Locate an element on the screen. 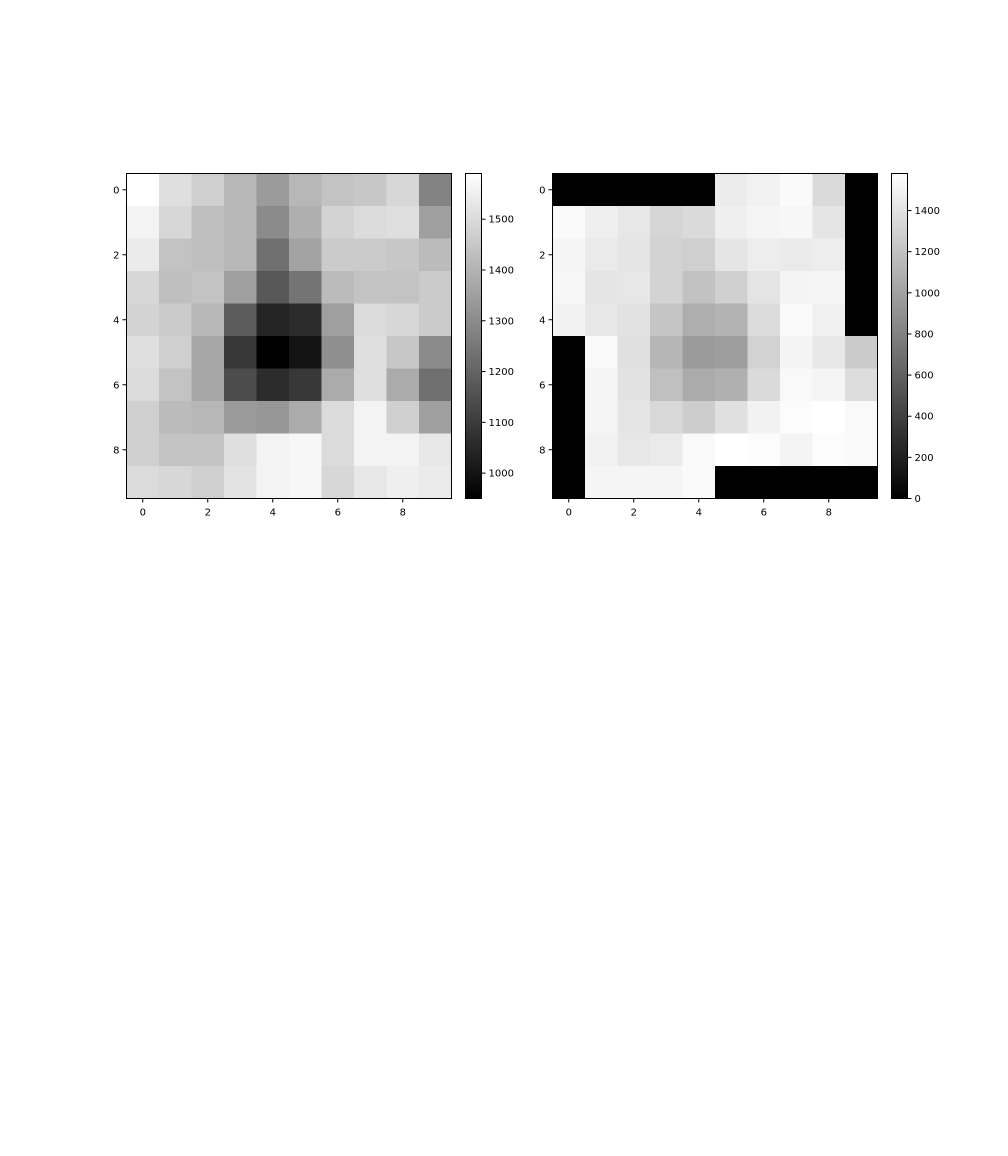  heatmap-panel-1: 0 2 4 6 8 0 2 4 6 8 1000 1100 1200 1300 1400 1500 is located at coordinates (313, 346).